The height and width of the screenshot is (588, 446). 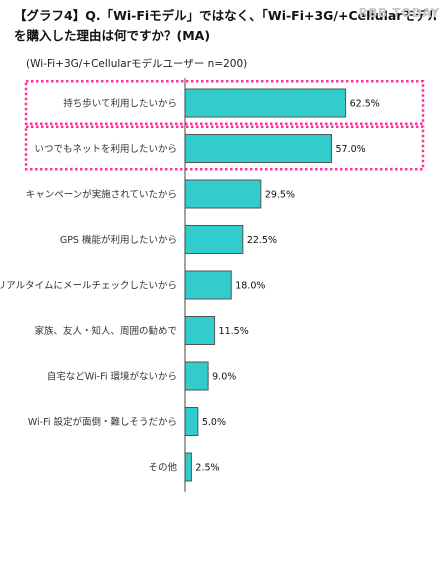 I want to click on value-label-1: 62.5%, so click(x=365, y=104).